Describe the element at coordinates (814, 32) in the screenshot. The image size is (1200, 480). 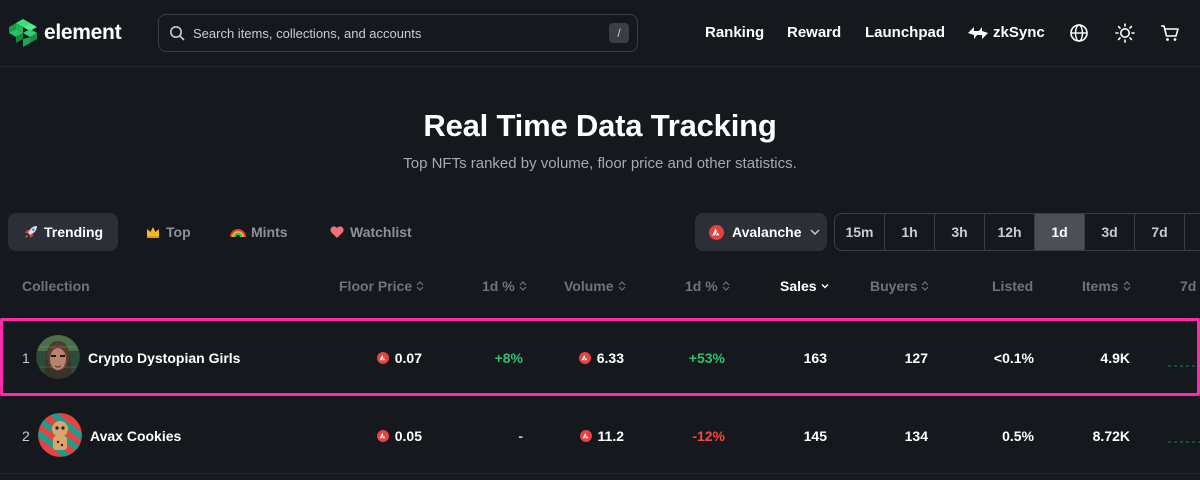
I see `nav-reward: Reward` at that location.